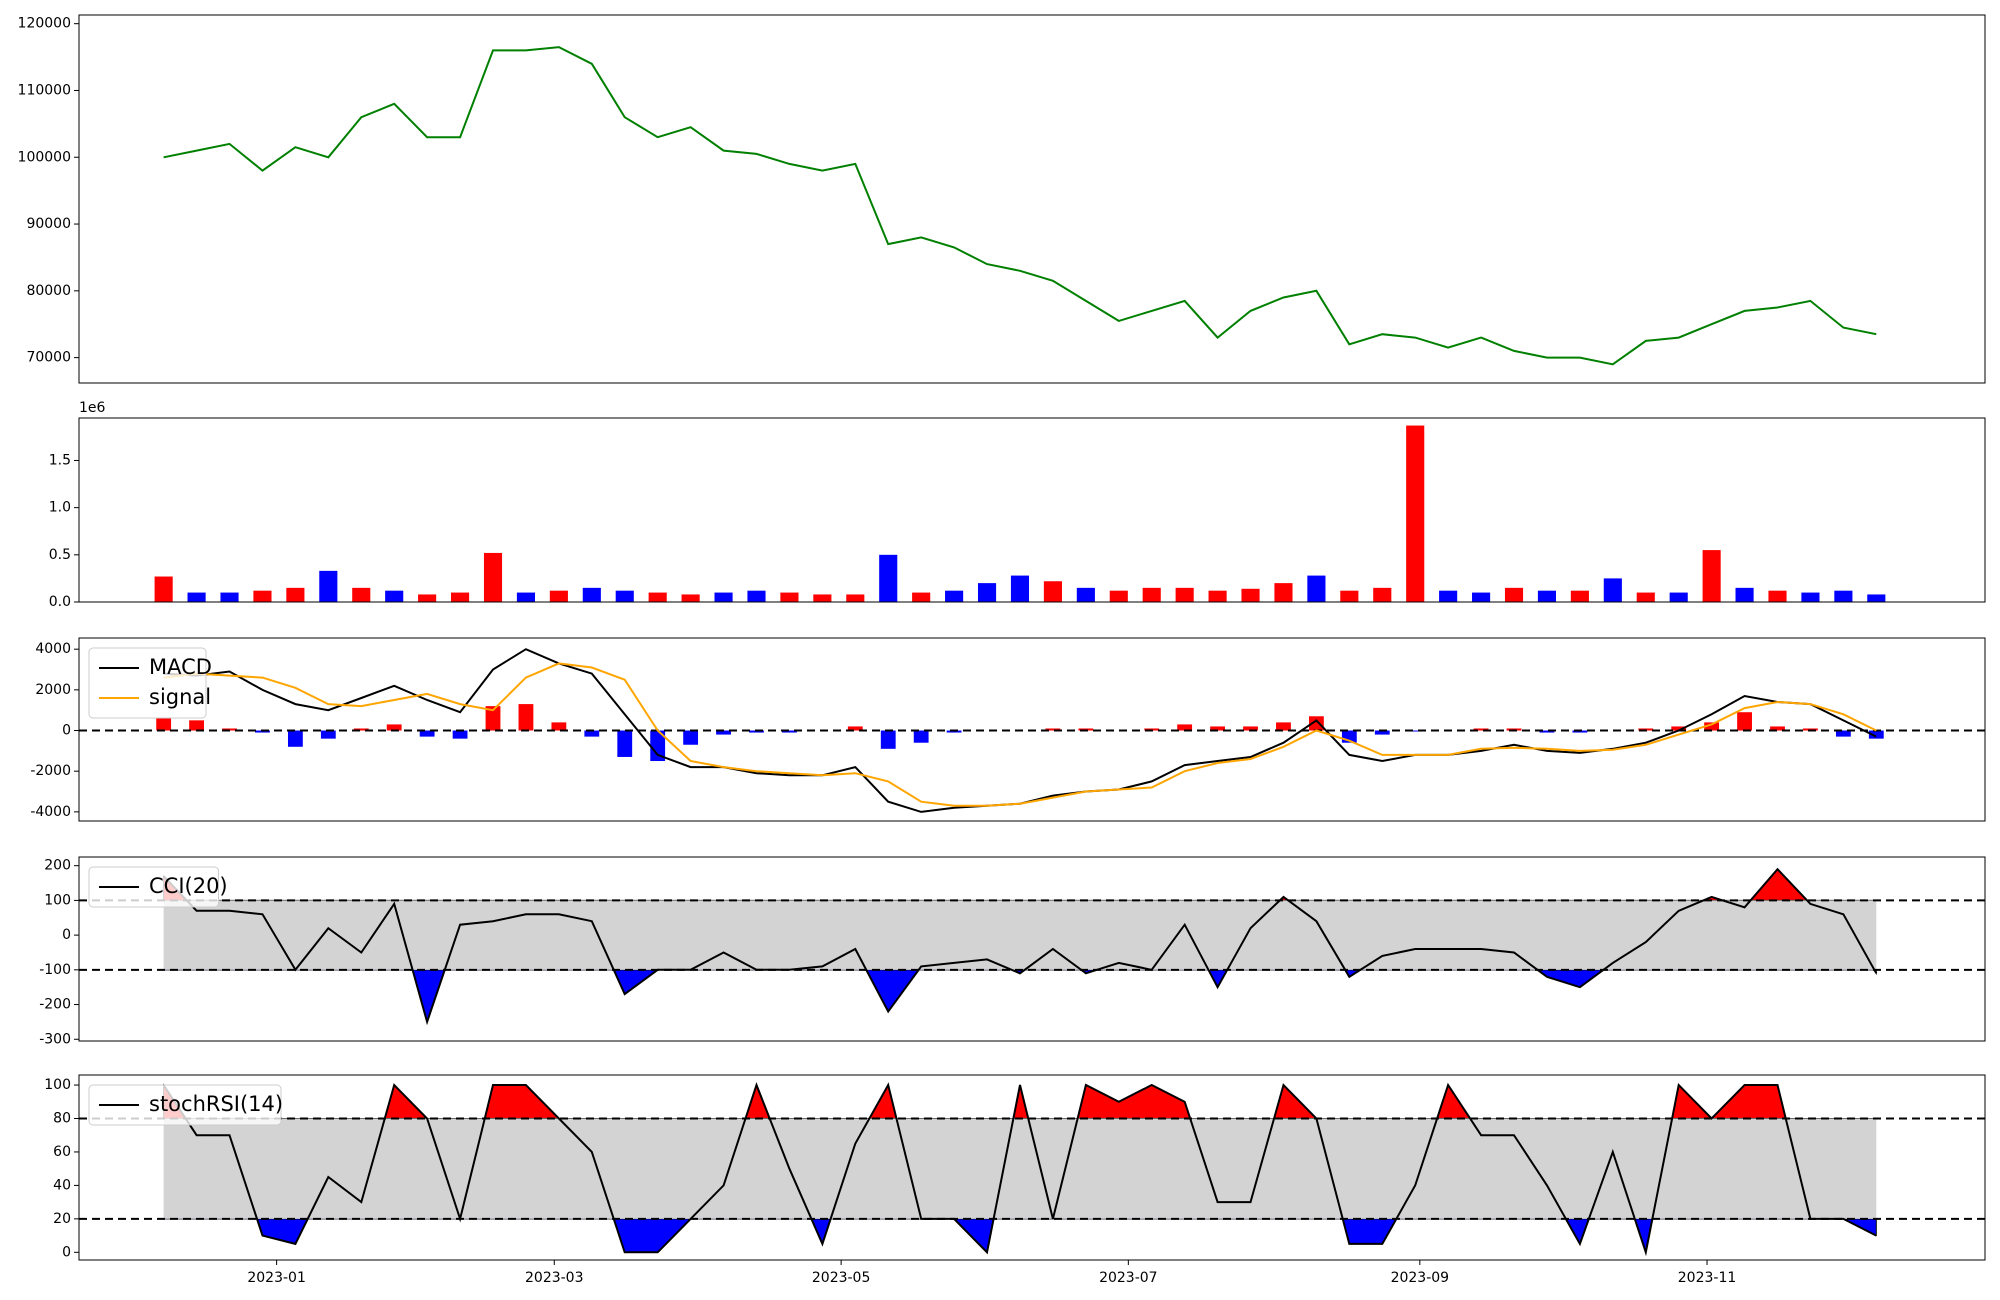 The image size is (2000, 1300). Describe the element at coordinates (554, 1278) in the screenshot. I see `x-tick-label: 2023-03` at that location.